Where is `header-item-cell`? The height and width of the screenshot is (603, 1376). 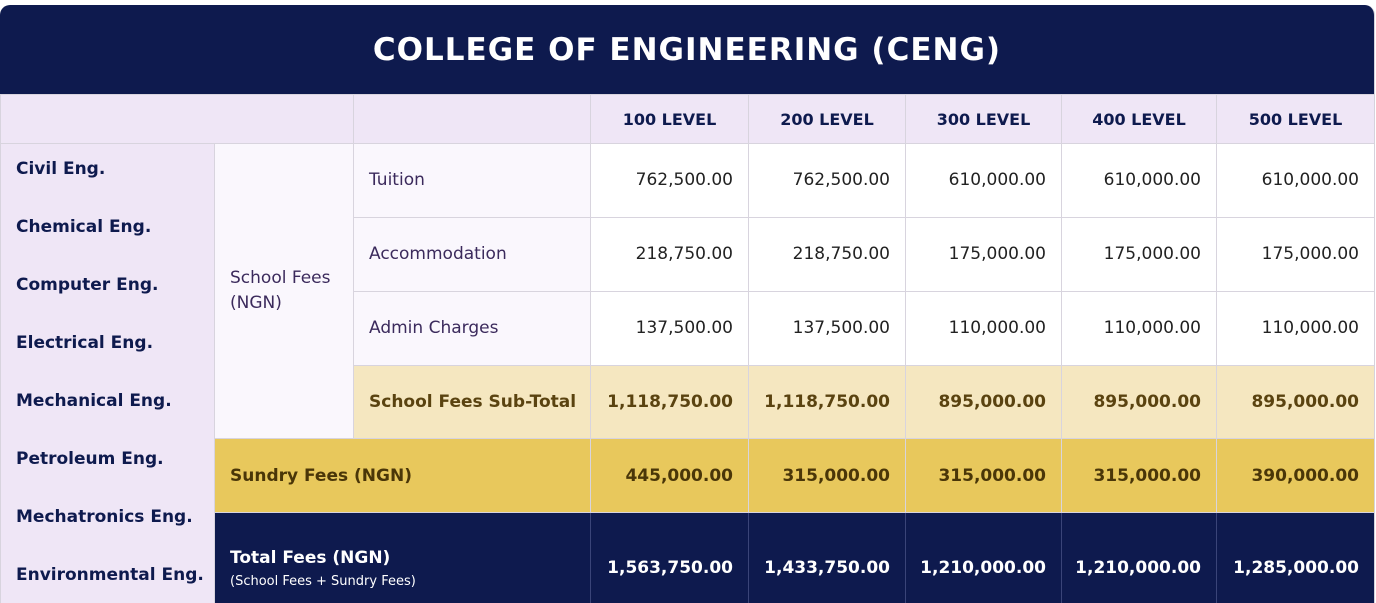
header-item-cell is located at coordinates (472, 119).